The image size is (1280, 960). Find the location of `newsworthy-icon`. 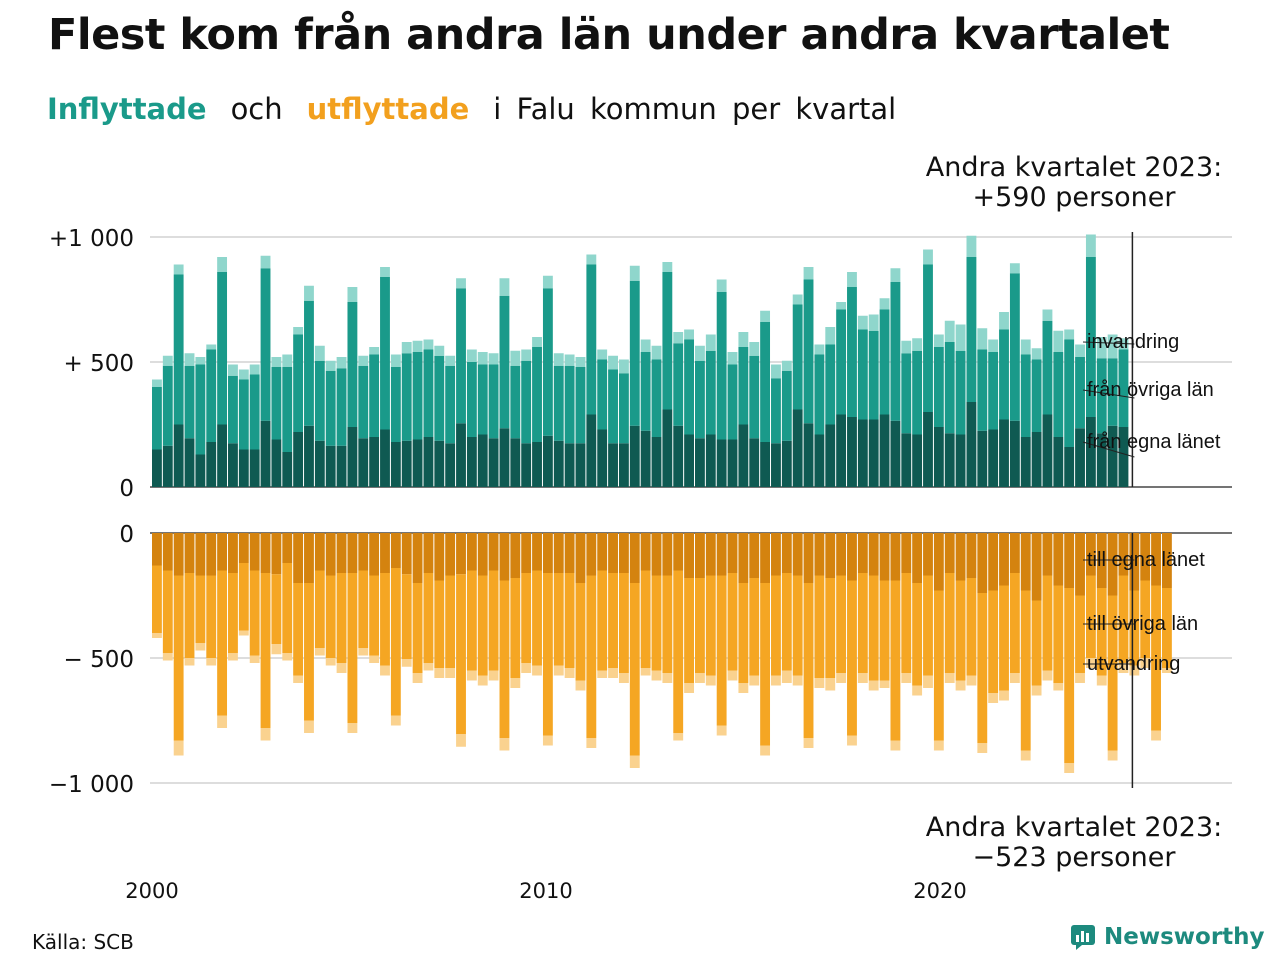

newsworthy-icon is located at coordinates (1083, 937).